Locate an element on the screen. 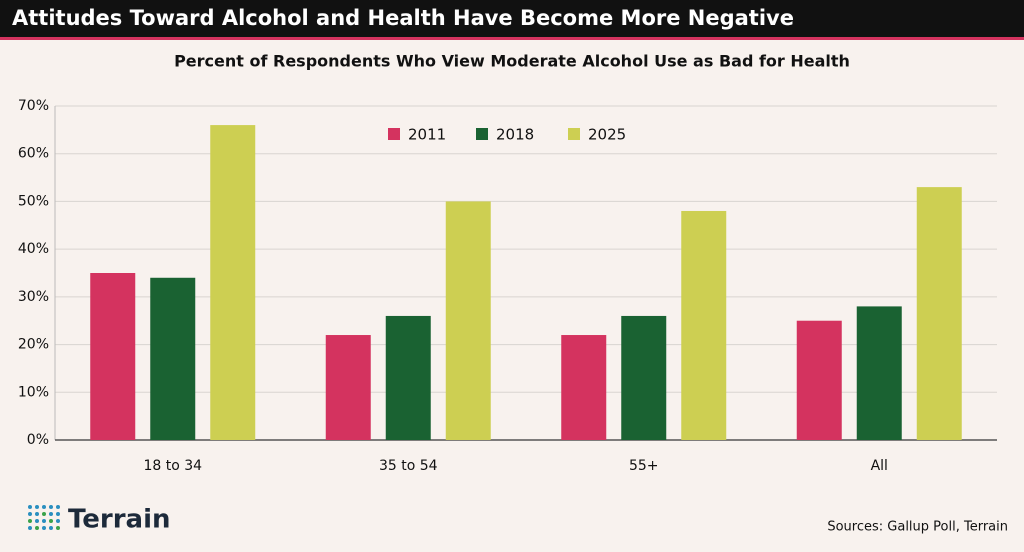 The height and width of the screenshot is (552, 1024). x-tick-label: 18 to 34 is located at coordinates (172, 466).